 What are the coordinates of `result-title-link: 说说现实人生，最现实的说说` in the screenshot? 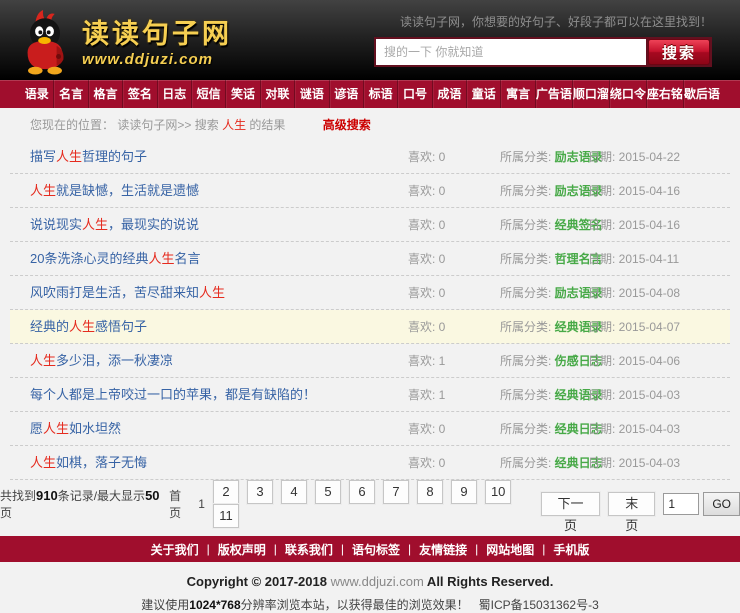 It's located at (115, 224).